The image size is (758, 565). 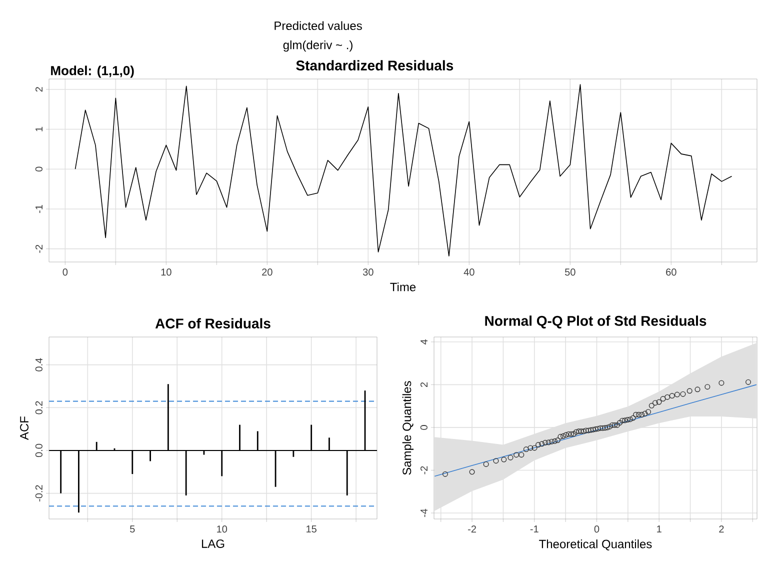 I want to click on x-tick-label: 20, so click(x=267, y=272).